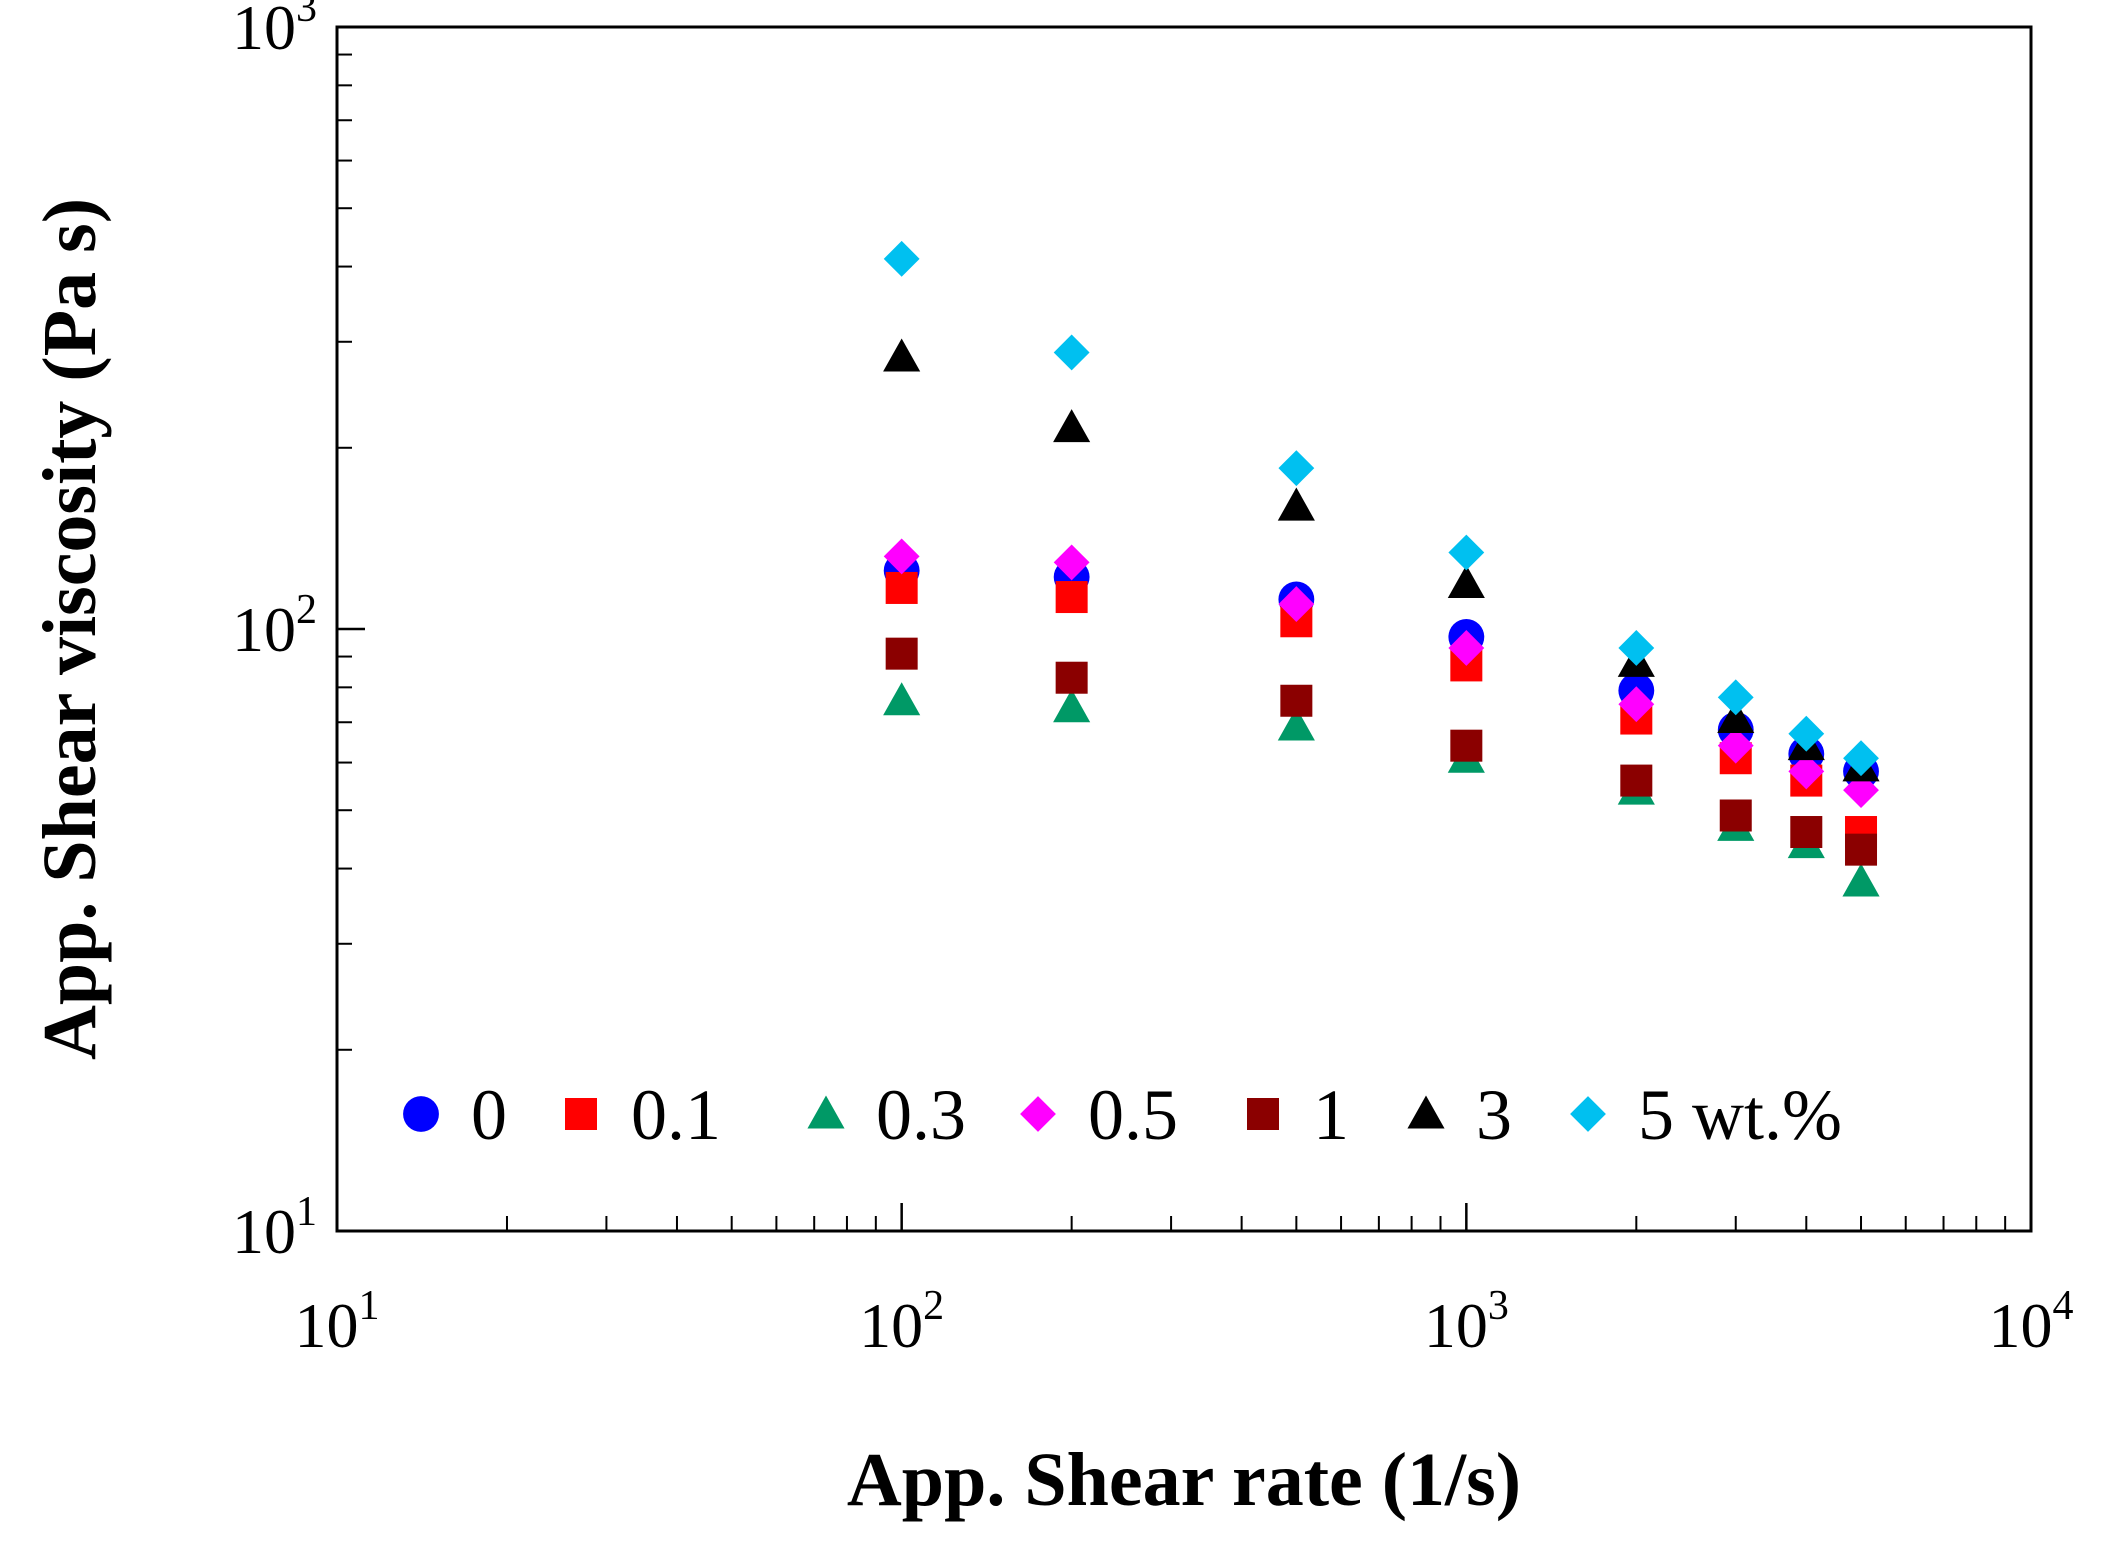 The width and height of the screenshot is (2101, 1541). Describe the element at coordinates (901, 1322) in the screenshot. I see `x-tick-label: 10²` at that location.